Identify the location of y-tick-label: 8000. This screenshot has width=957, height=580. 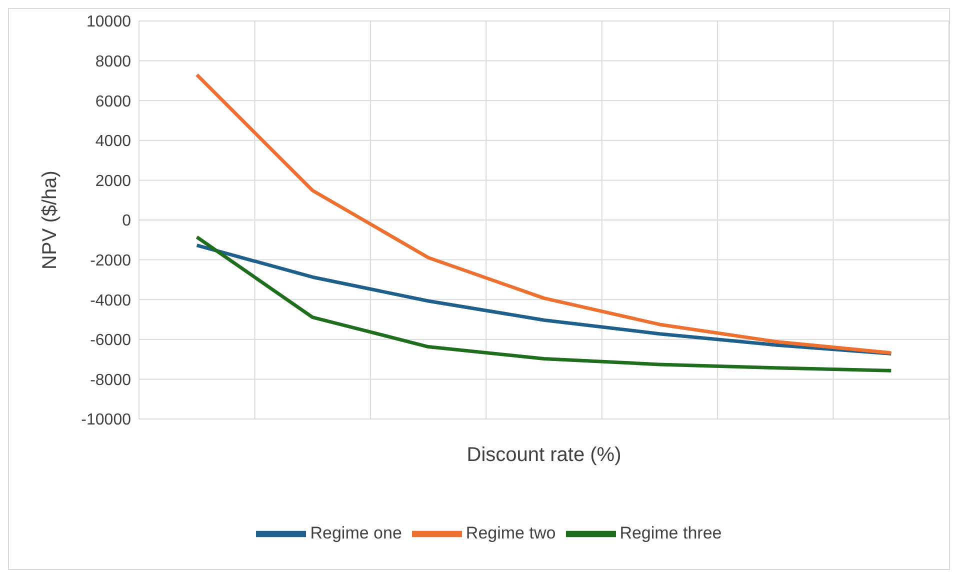
(113, 61).